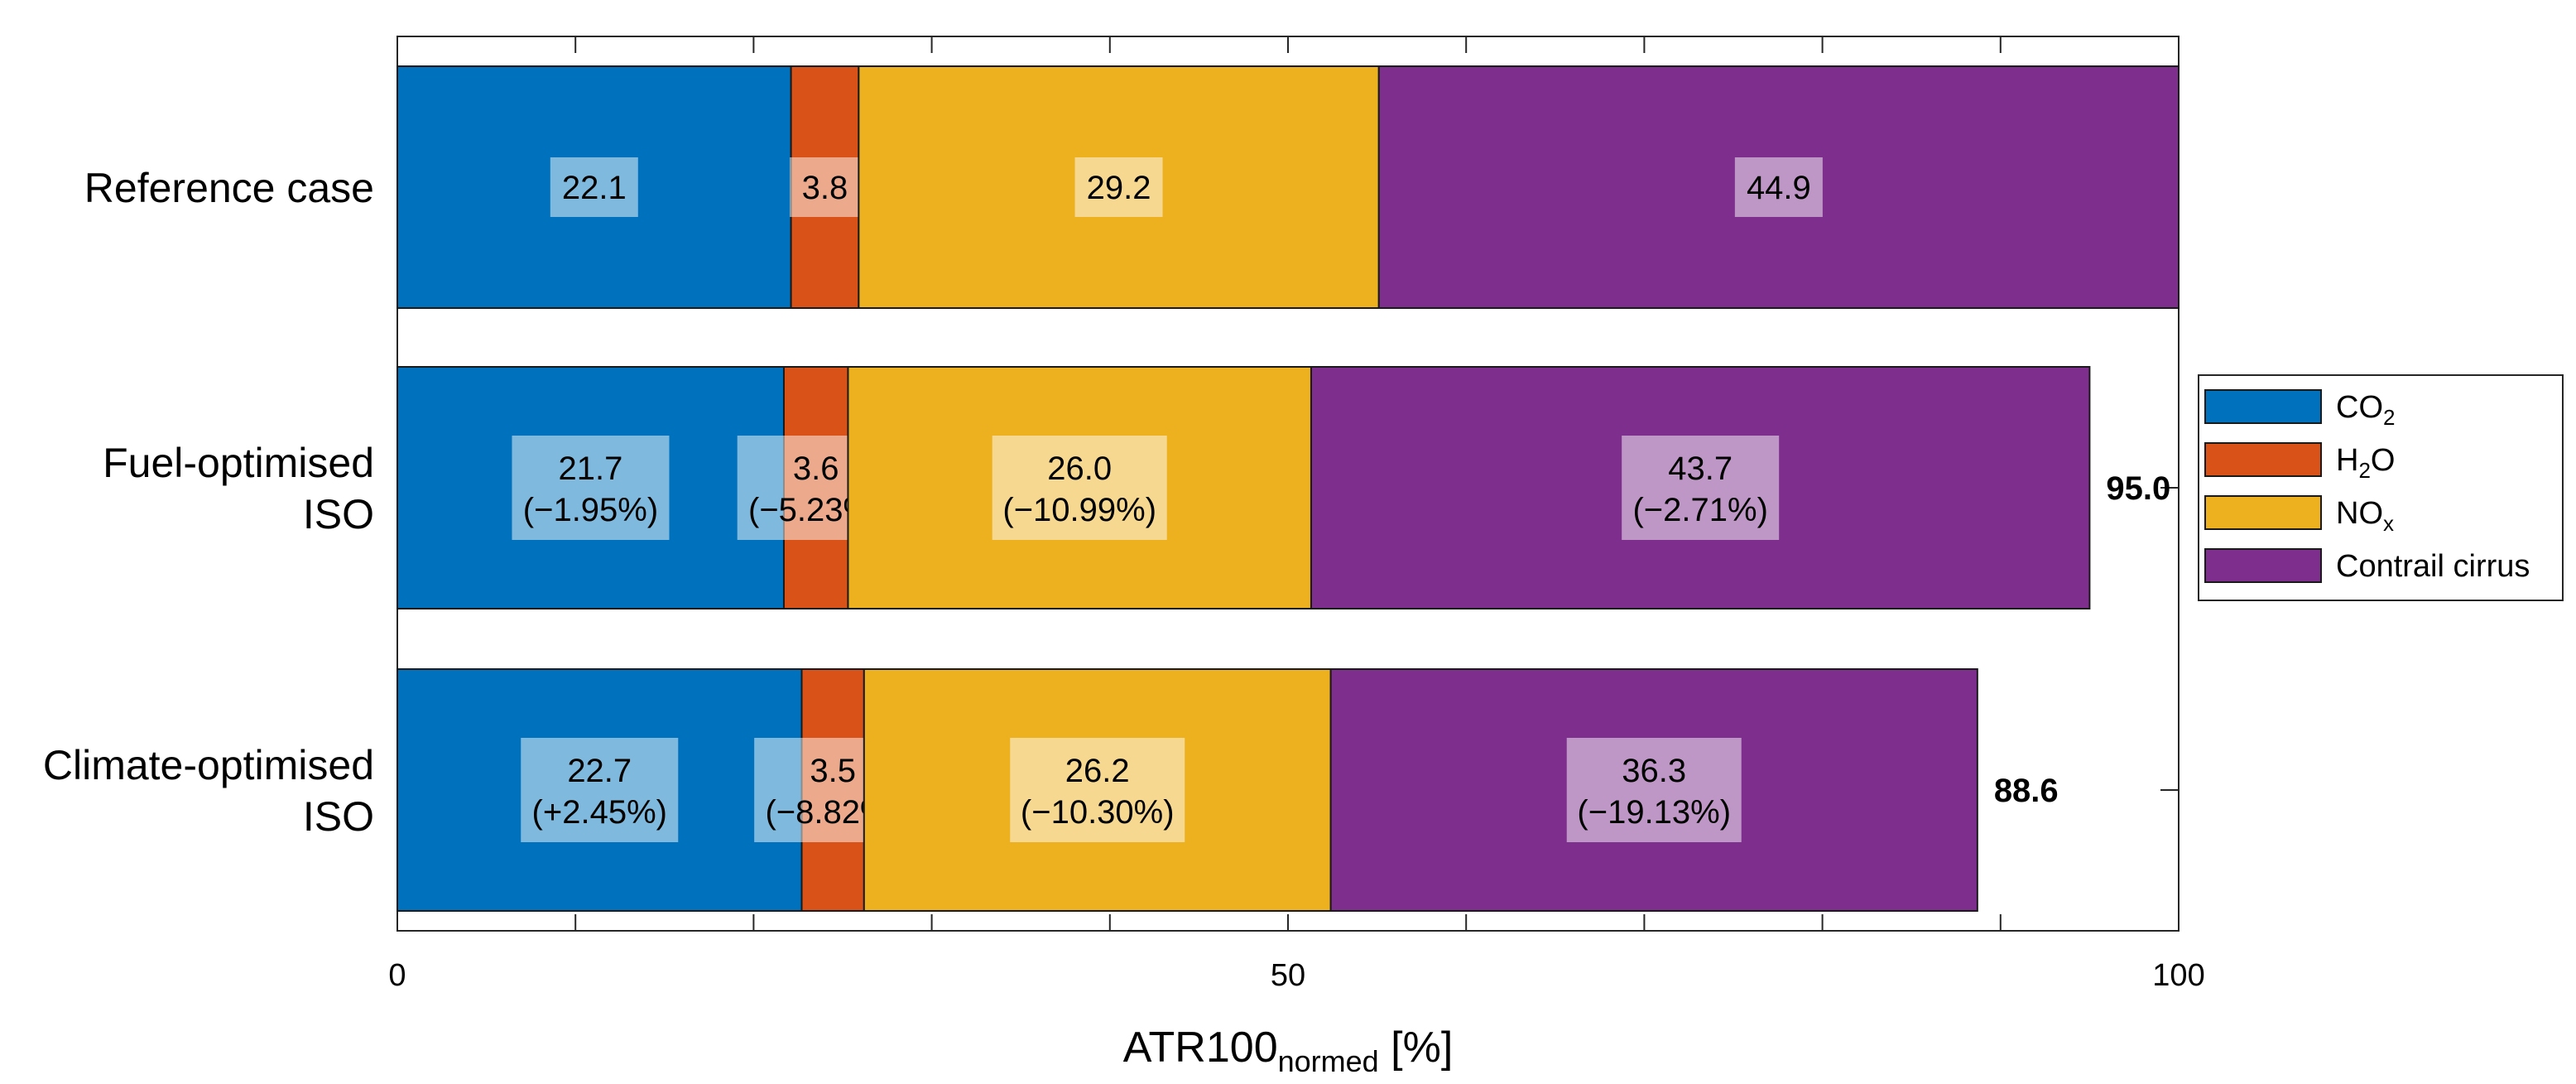 This screenshot has width=2576, height=1084. I want to click on legend-entry-tail: O, so click(2383, 460).